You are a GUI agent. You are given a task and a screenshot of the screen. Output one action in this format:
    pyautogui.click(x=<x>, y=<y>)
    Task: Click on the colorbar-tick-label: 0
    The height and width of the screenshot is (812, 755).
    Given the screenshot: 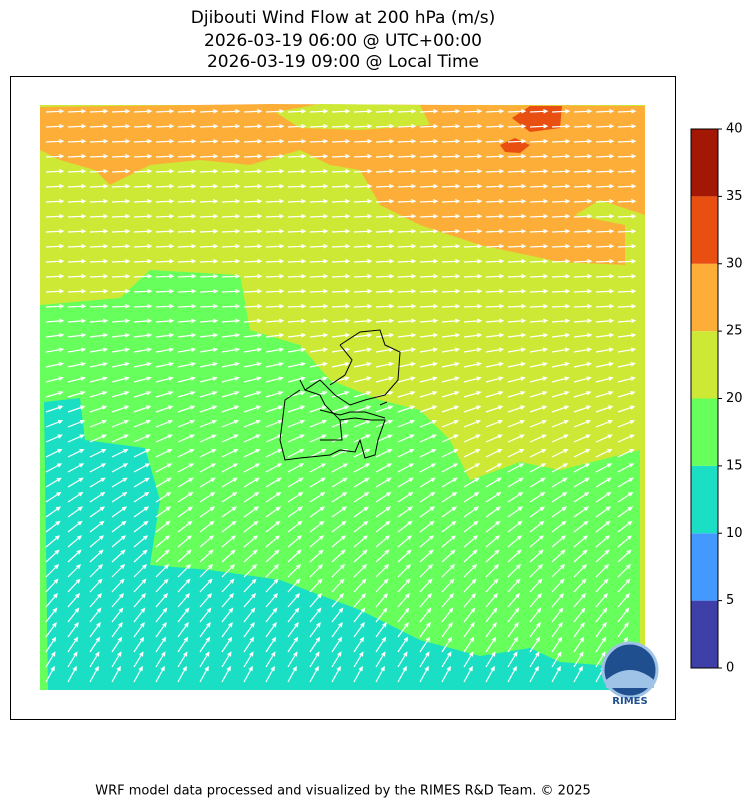 What is the action you would take?
    pyautogui.click(x=730, y=668)
    